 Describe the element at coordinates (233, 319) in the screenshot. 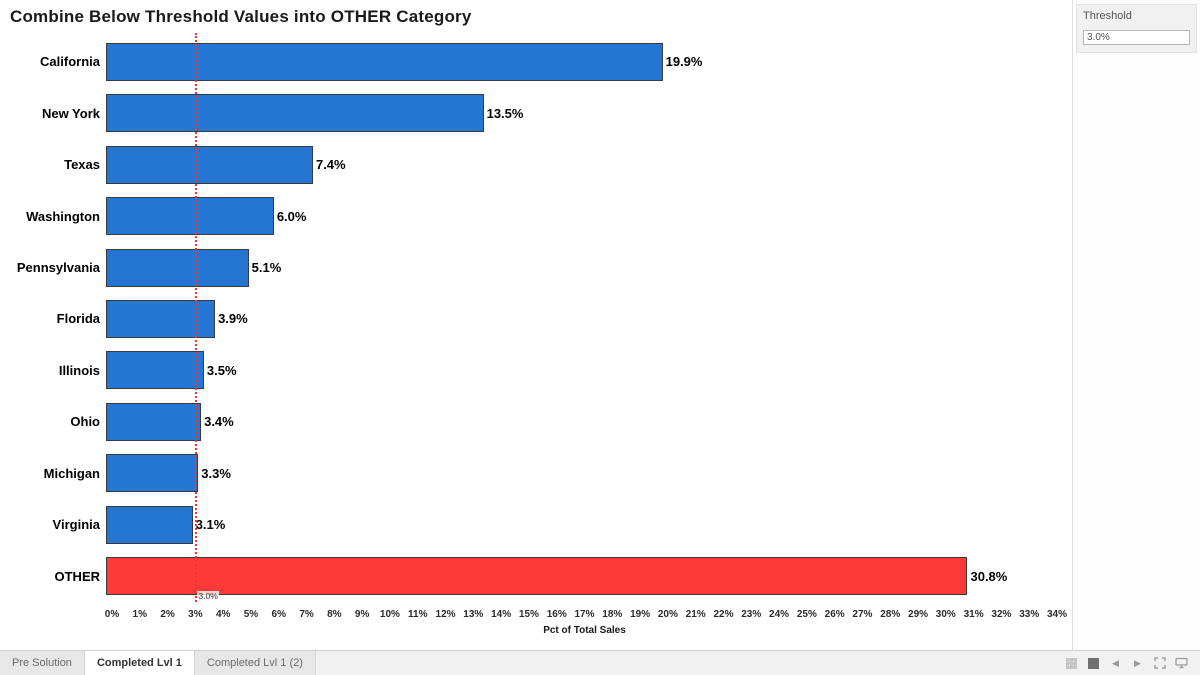

I see `value-label: 3.9%` at that location.